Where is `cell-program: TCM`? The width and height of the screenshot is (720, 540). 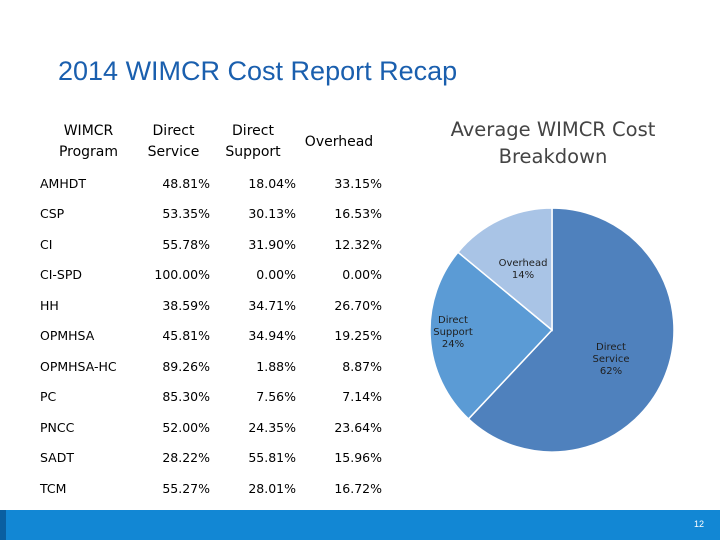
cell-program: TCM is located at coordinates (53, 488).